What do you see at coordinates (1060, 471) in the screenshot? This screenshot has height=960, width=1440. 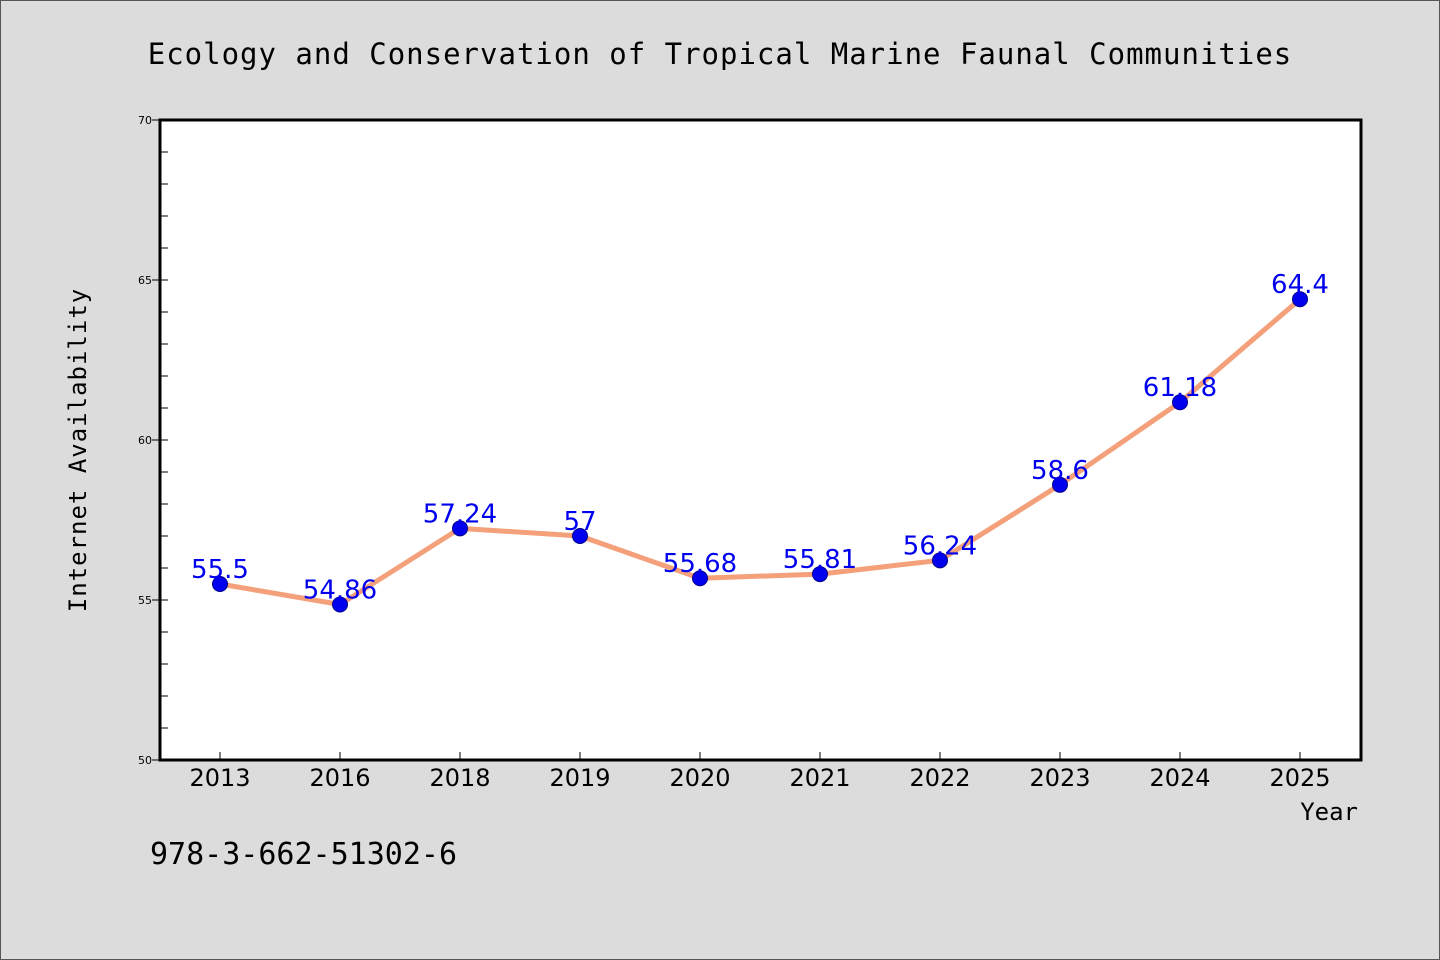 I see `data-label: 58.6` at bounding box center [1060, 471].